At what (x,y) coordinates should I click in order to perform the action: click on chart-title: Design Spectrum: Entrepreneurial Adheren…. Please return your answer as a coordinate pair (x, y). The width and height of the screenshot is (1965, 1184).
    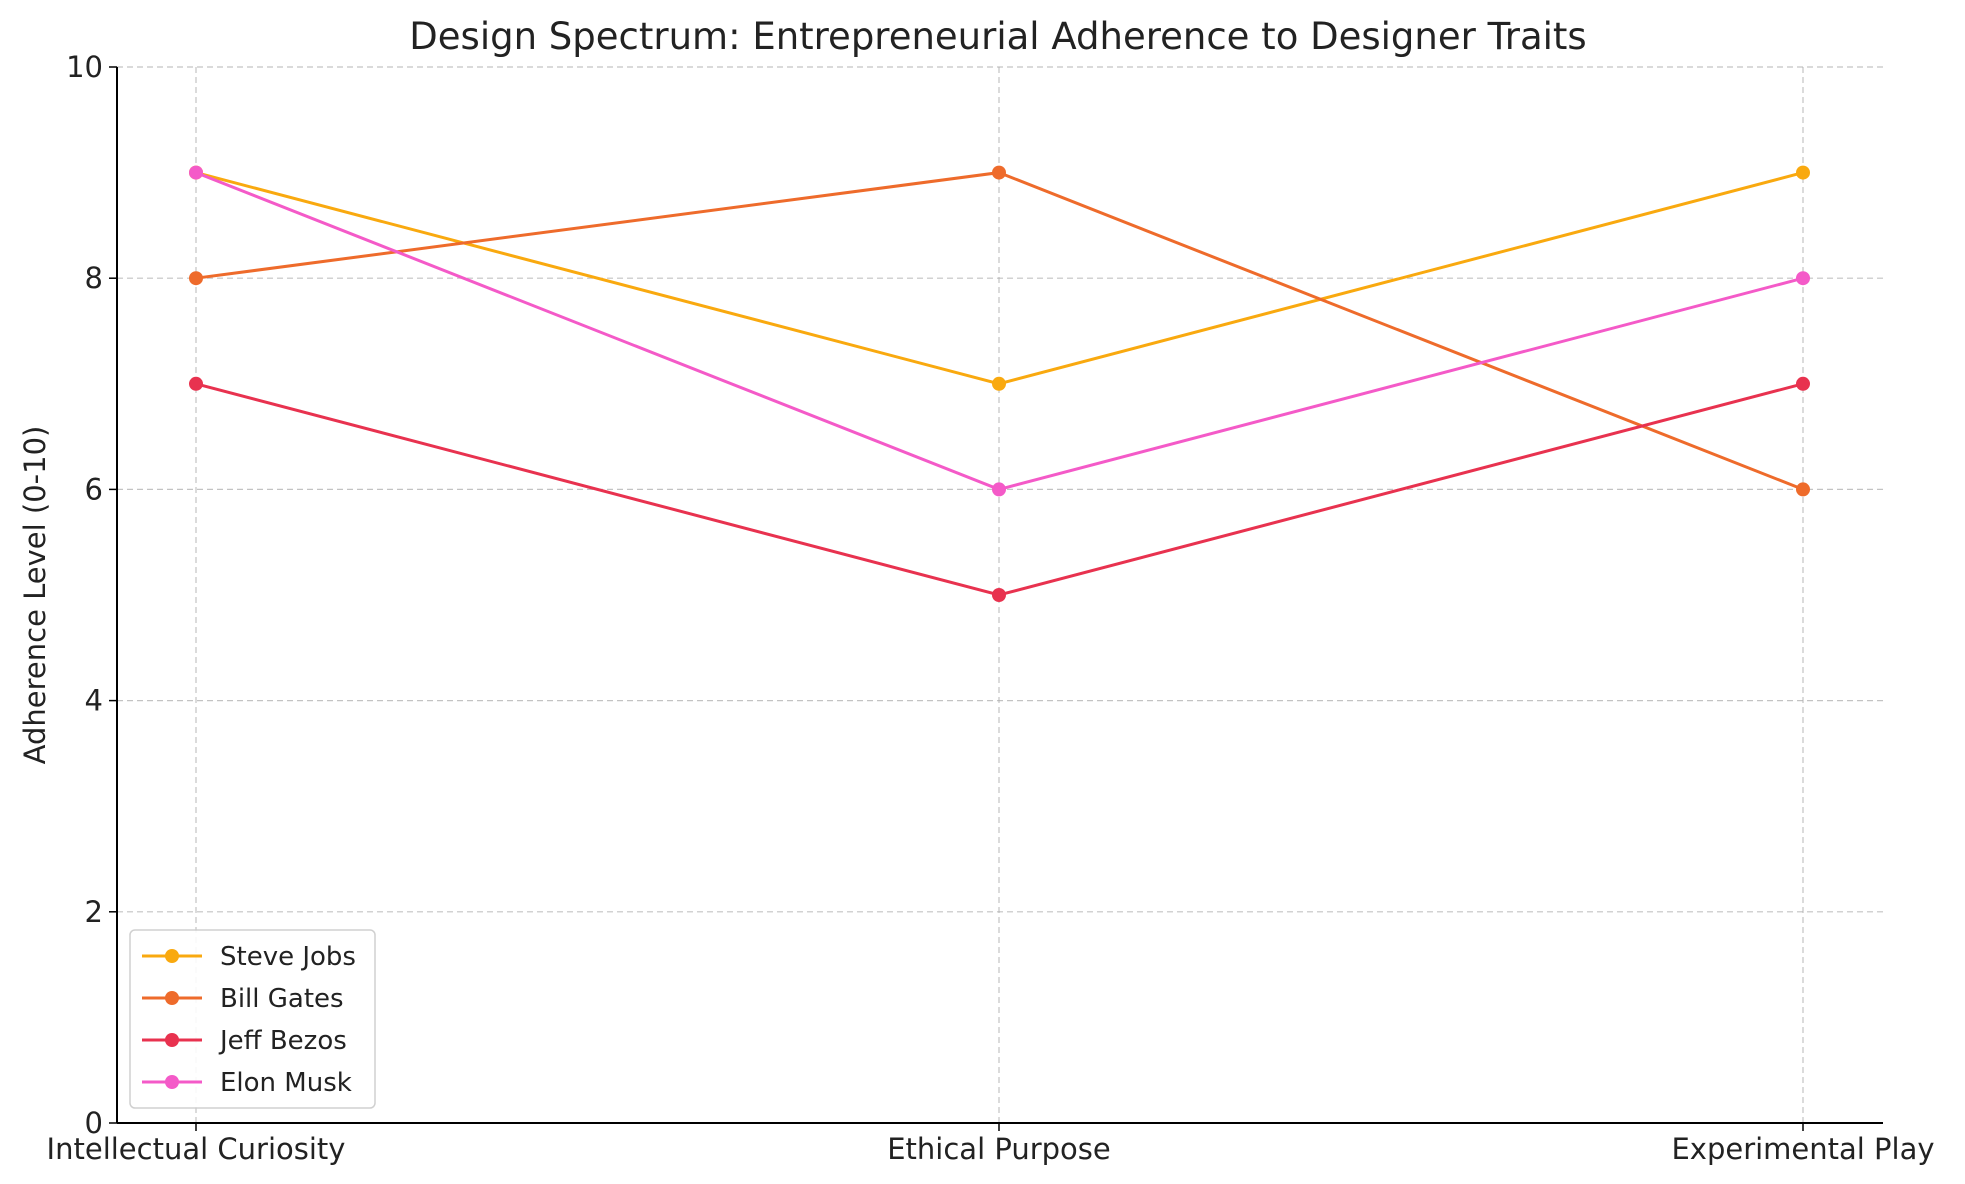
    Looking at the image, I should click on (997, 36).